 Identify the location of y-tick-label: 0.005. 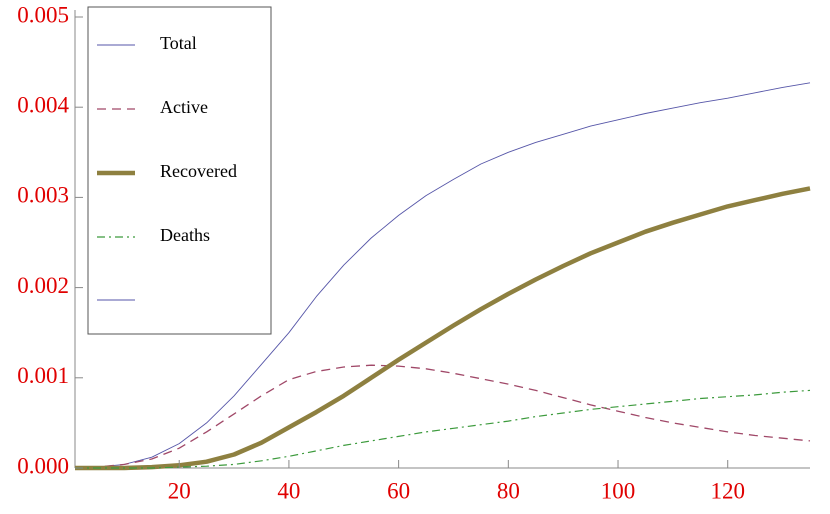
(43, 14).